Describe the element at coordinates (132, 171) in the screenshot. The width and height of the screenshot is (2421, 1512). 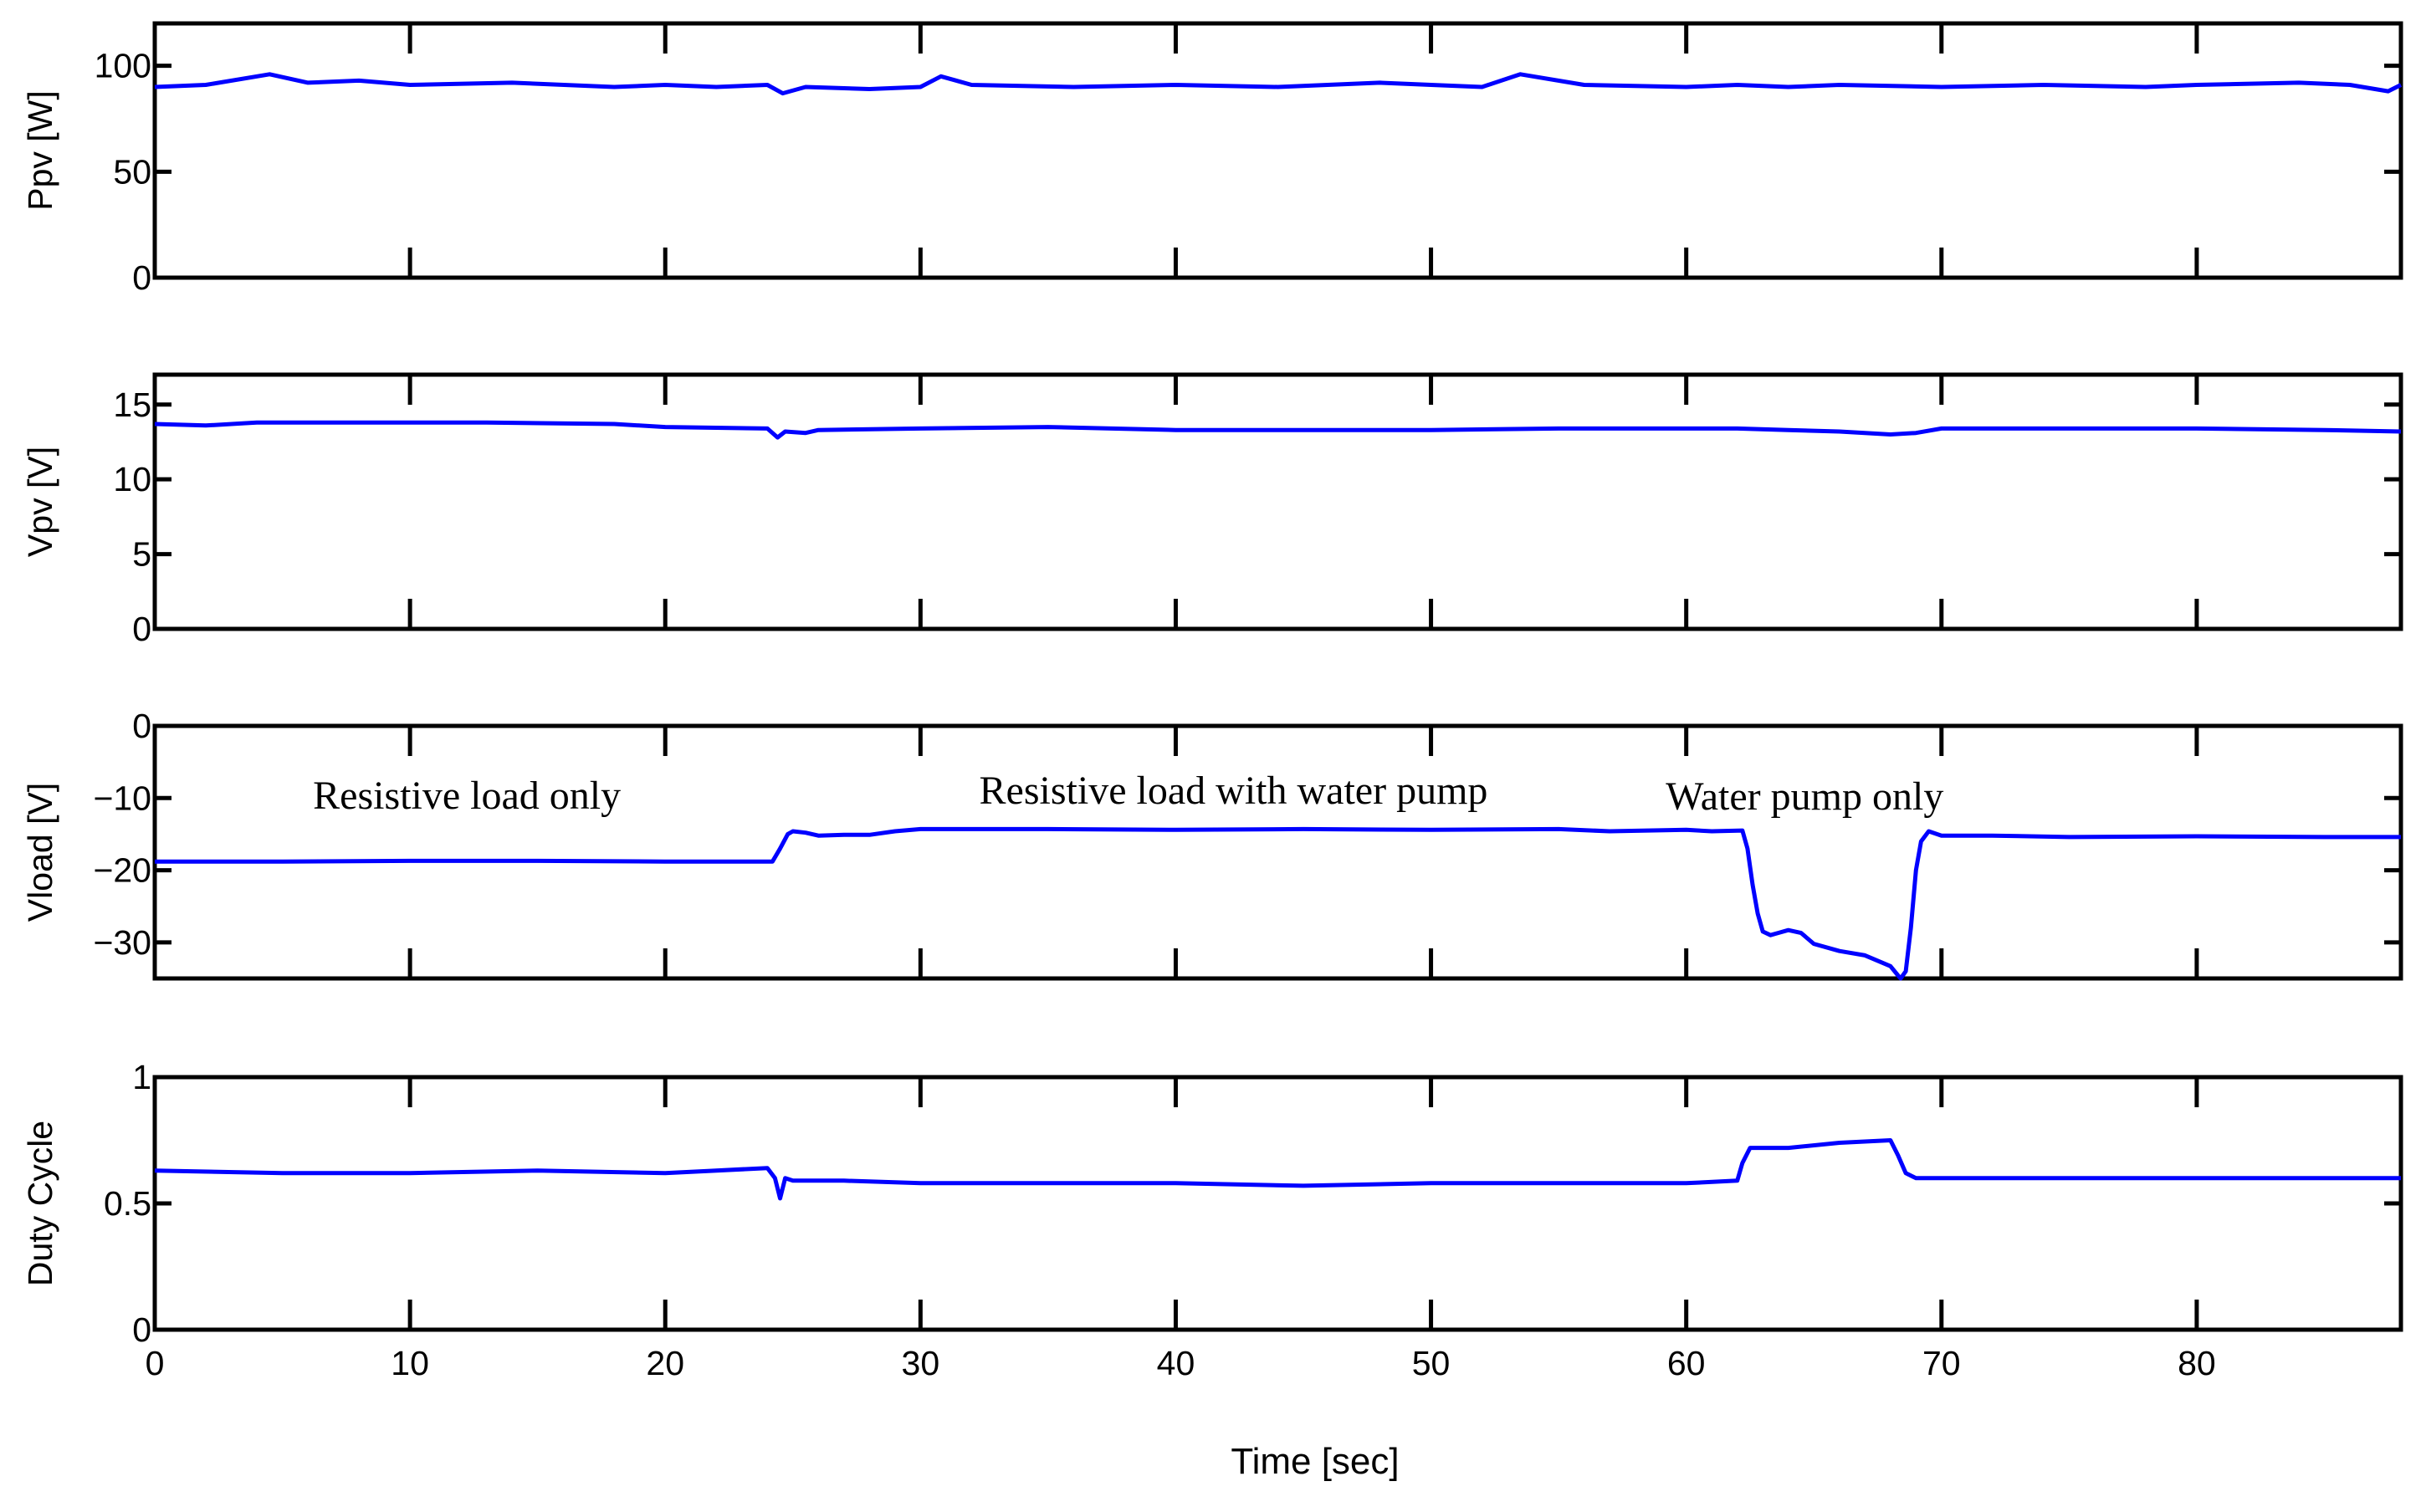
I see `y-tick-label-ppv: 50` at that location.